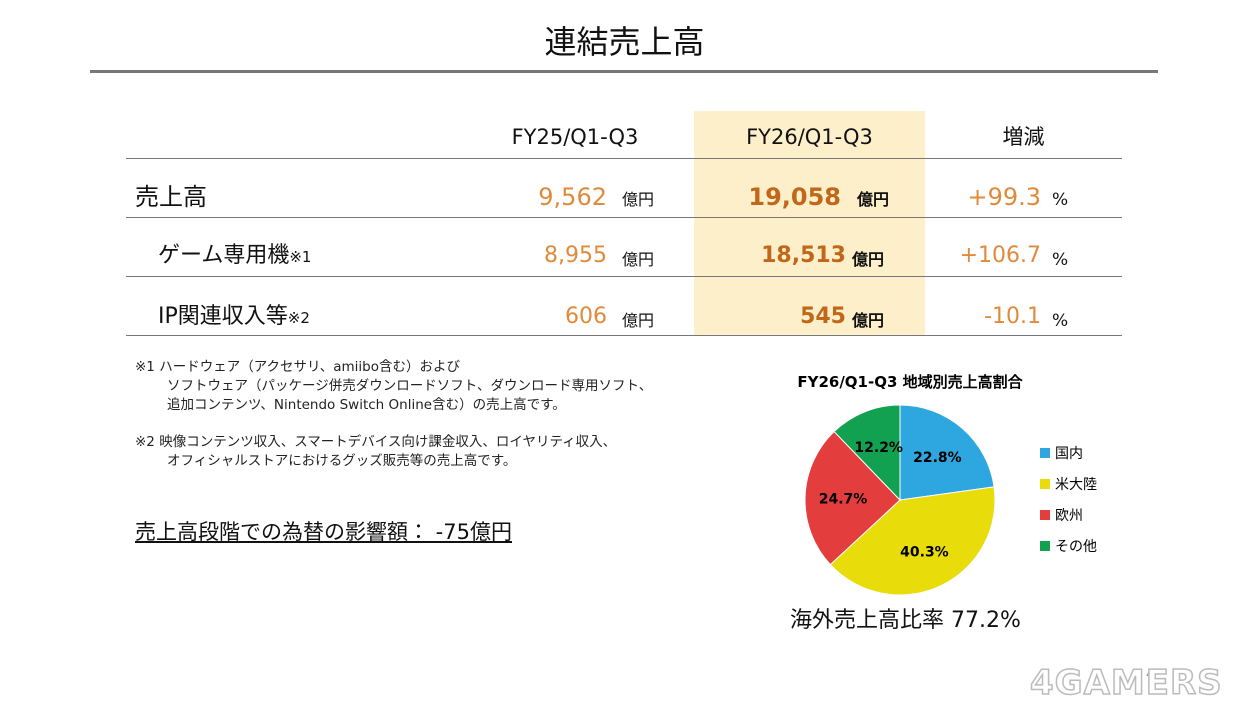 Image resolution: width=1249 pixels, height=705 pixels. Describe the element at coordinates (910, 382) in the screenshot. I see `chart-title: FY26/Q1-Q3 地域別売上高割合` at that location.